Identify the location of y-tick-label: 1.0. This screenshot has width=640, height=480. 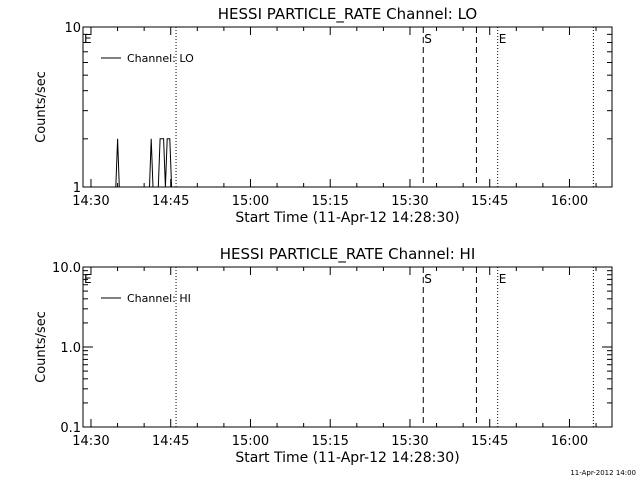
(70, 348).